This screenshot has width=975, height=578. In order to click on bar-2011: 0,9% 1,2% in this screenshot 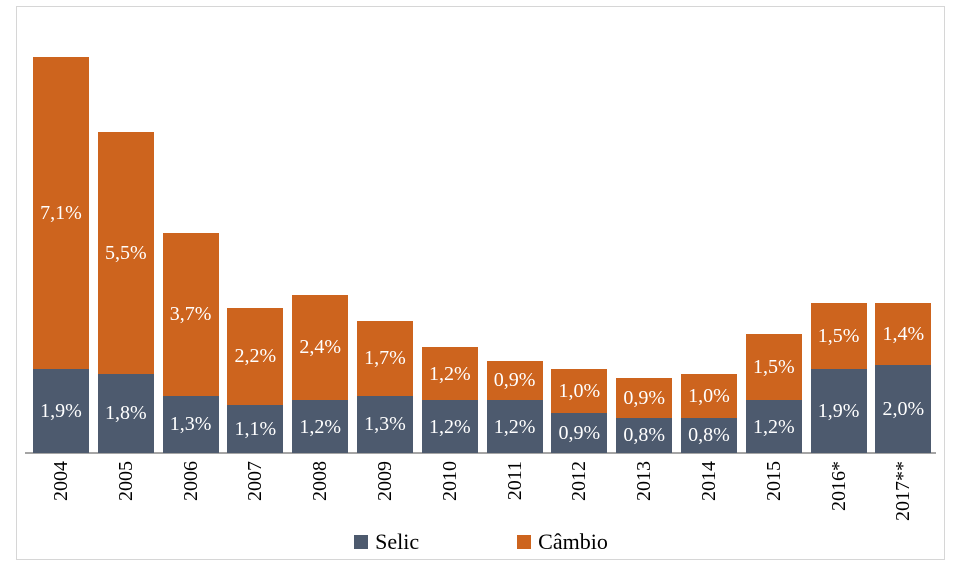, I will do `click(514, 406)`.